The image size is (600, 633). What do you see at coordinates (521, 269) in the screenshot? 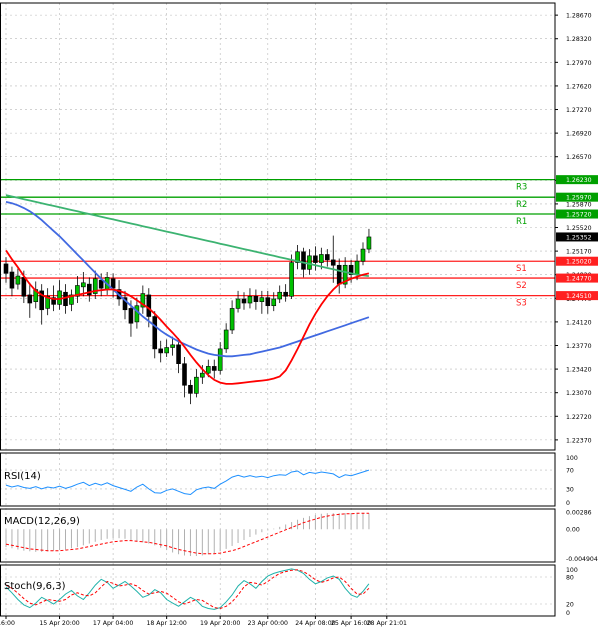
I see `level-name-s1: S1` at bounding box center [521, 269].